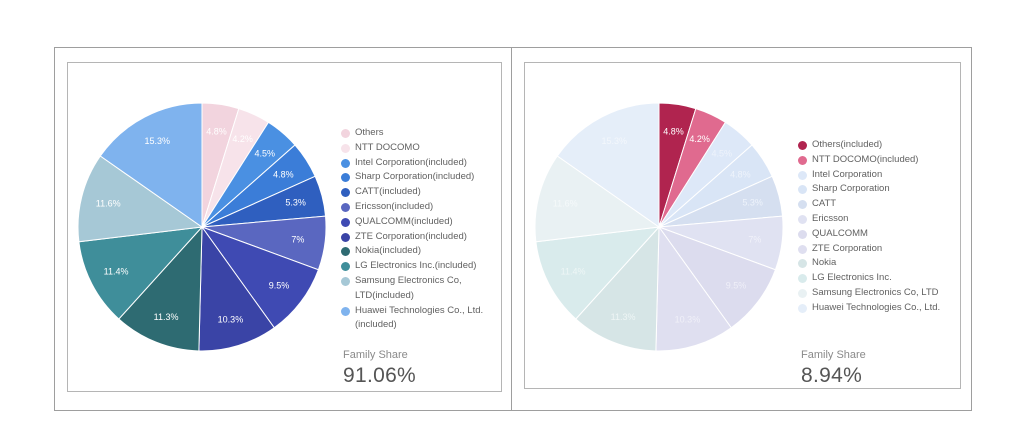 The width and height of the screenshot is (1024, 430). What do you see at coordinates (847, 248) in the screenshot?
I see `legend-label: ZTE Corporation` at bounding box center [847, 248].